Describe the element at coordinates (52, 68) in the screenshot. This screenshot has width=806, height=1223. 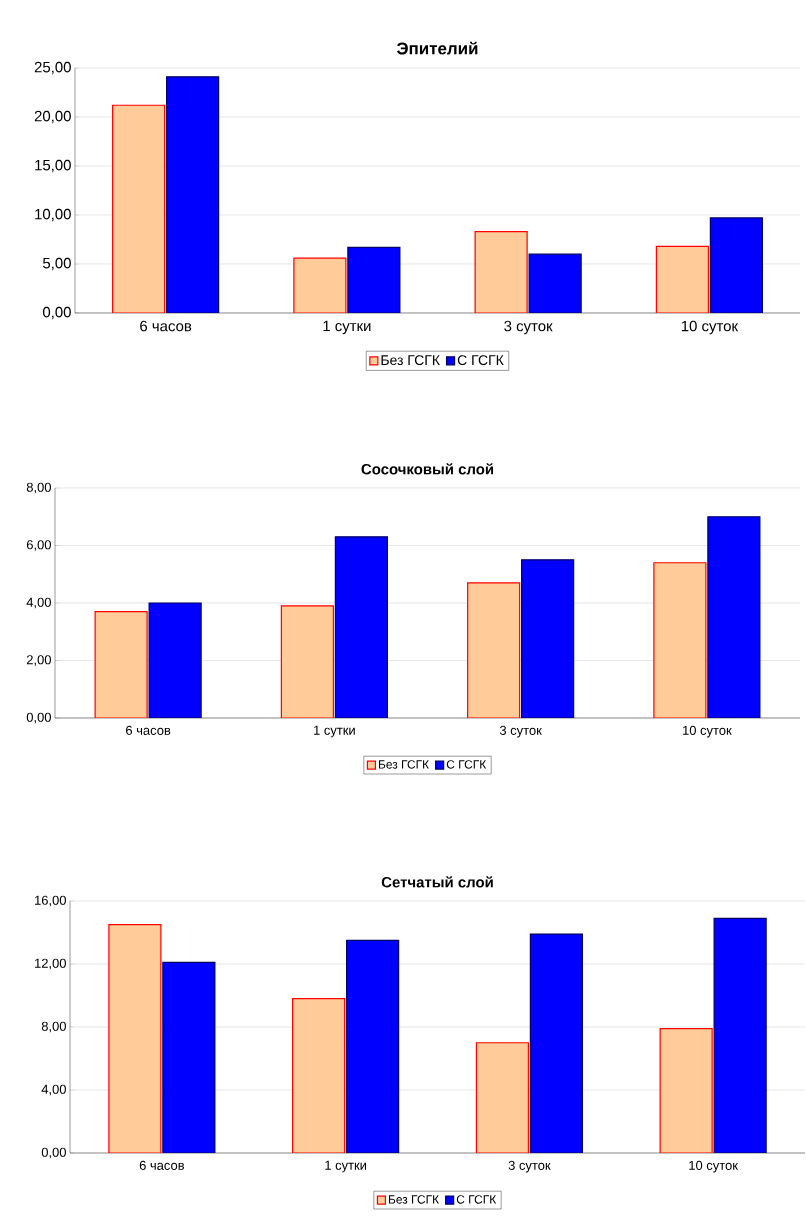
I see `y-tick-label: 25,00` at that location.